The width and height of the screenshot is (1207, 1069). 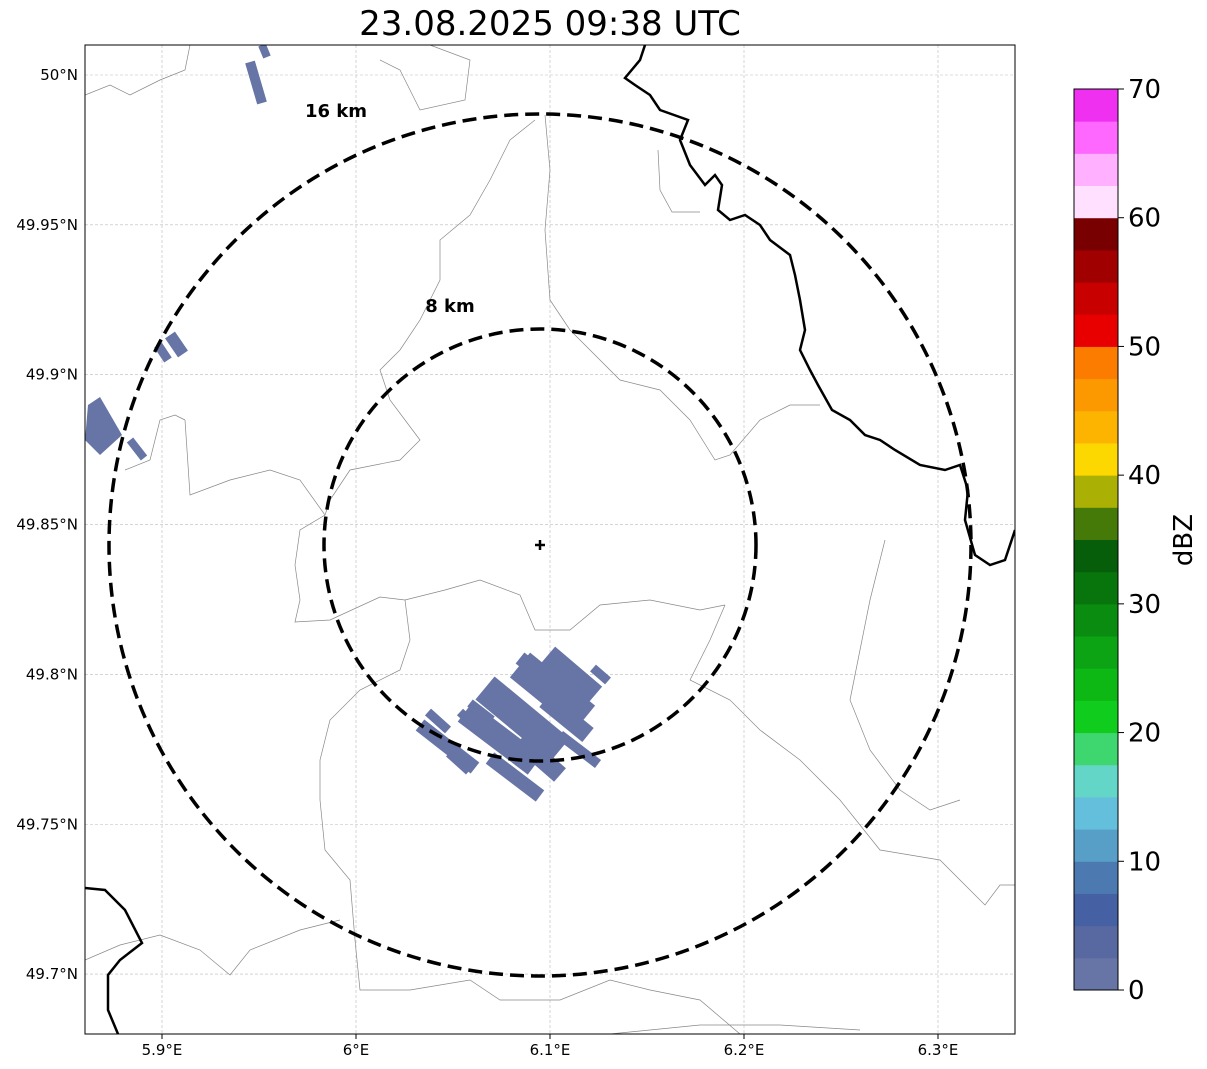 I want to click on colorbar-tick-label: 40, so click(x=1144, y=476).